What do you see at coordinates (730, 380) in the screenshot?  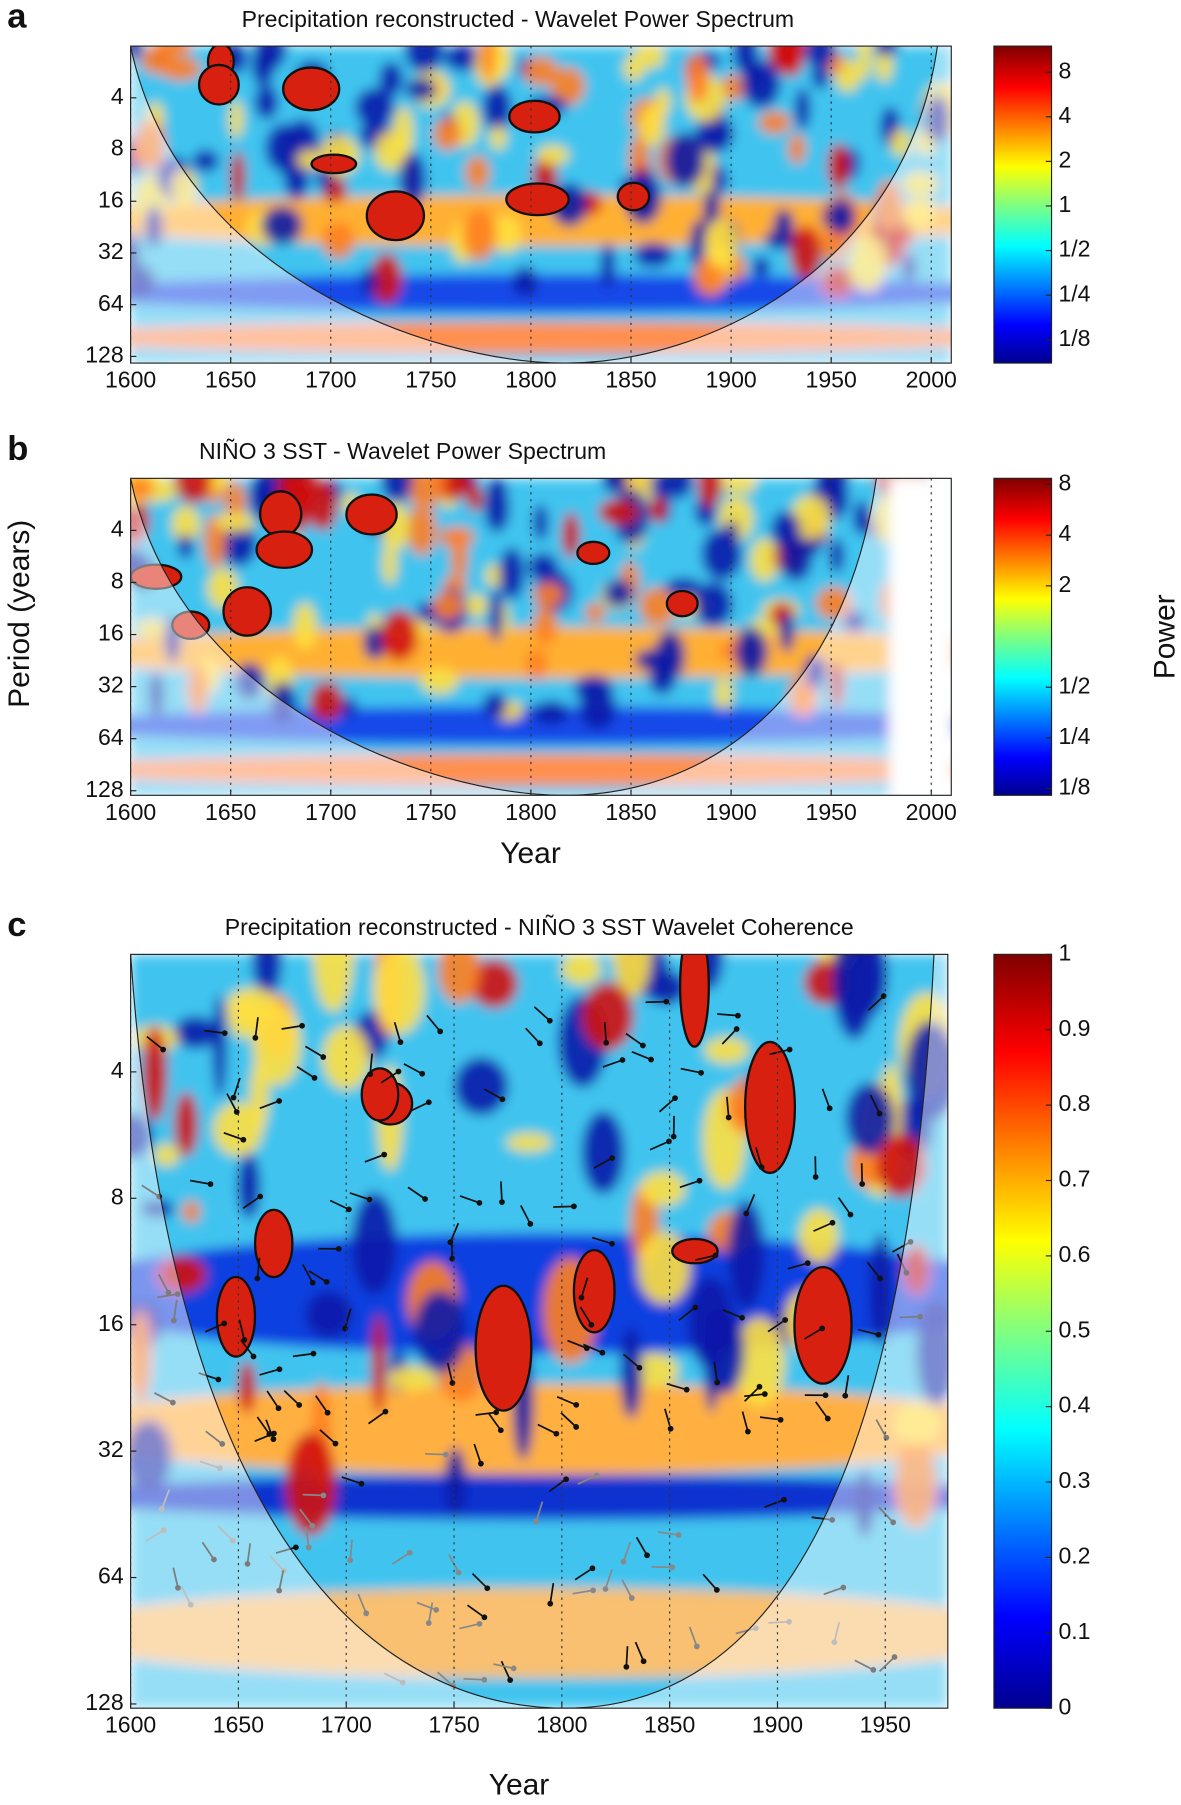 I see `x-tick-label: 1900` at bounding box center [730, 380].